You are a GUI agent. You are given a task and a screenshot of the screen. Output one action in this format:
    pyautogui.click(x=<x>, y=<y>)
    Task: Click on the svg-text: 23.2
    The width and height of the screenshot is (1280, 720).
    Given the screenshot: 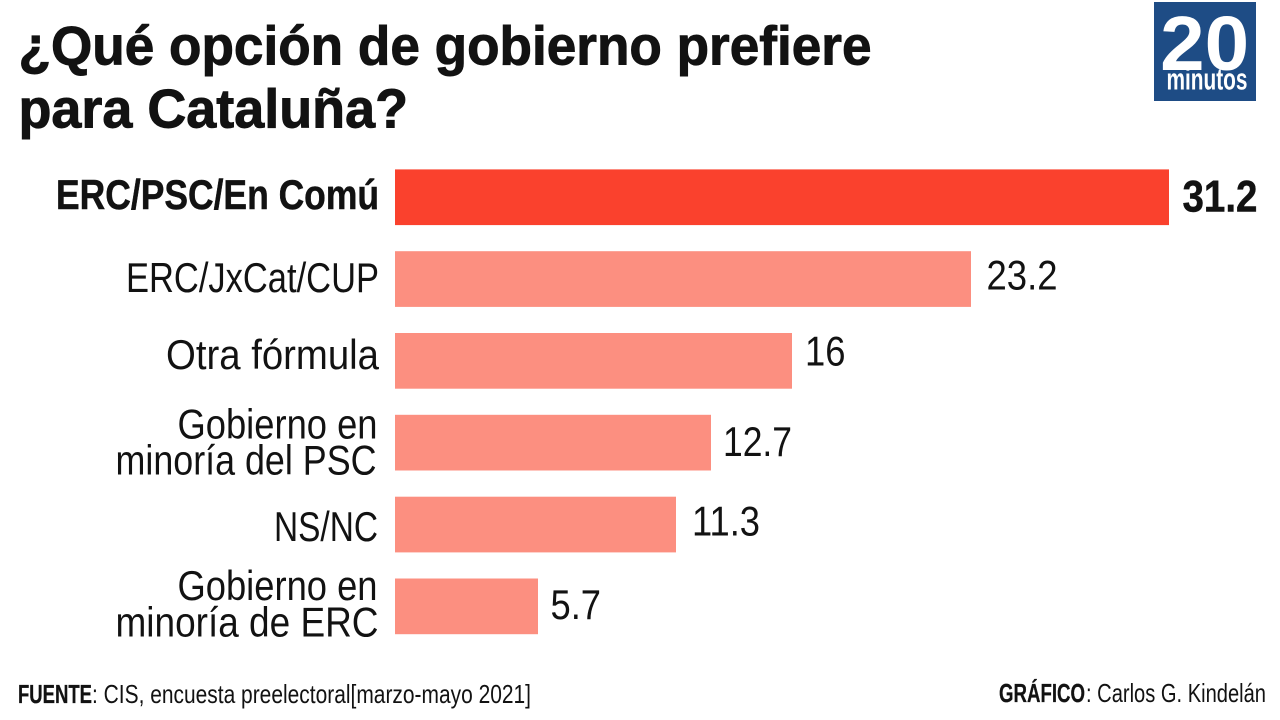 What is the action you would take?
    pyautogui.click(x=1022, y=275)
    